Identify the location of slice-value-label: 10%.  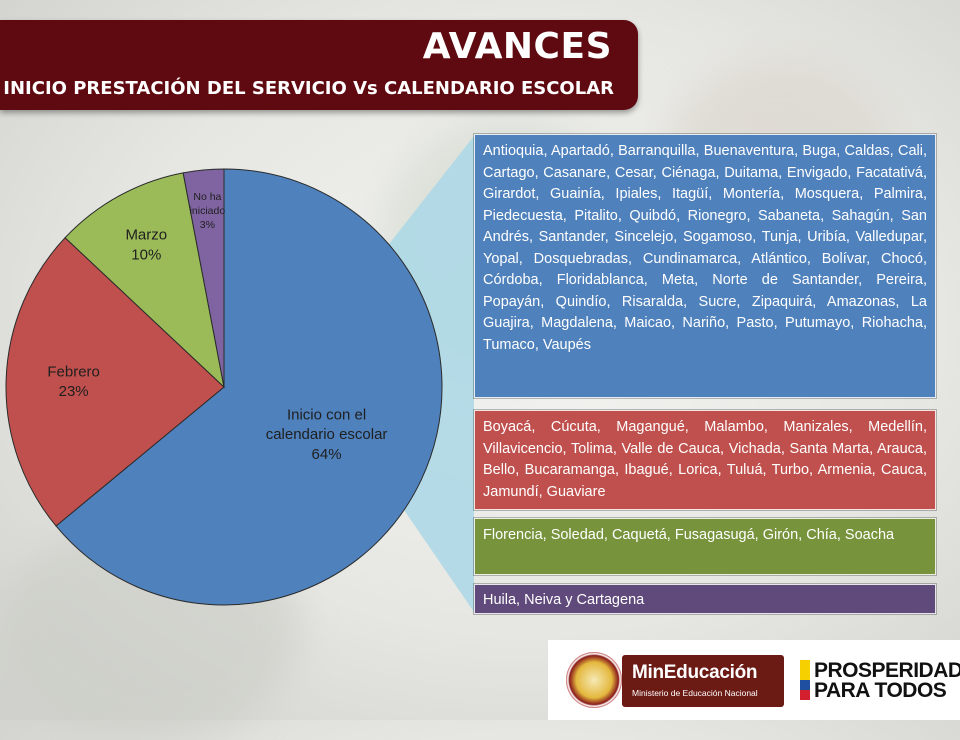
(146, 255).